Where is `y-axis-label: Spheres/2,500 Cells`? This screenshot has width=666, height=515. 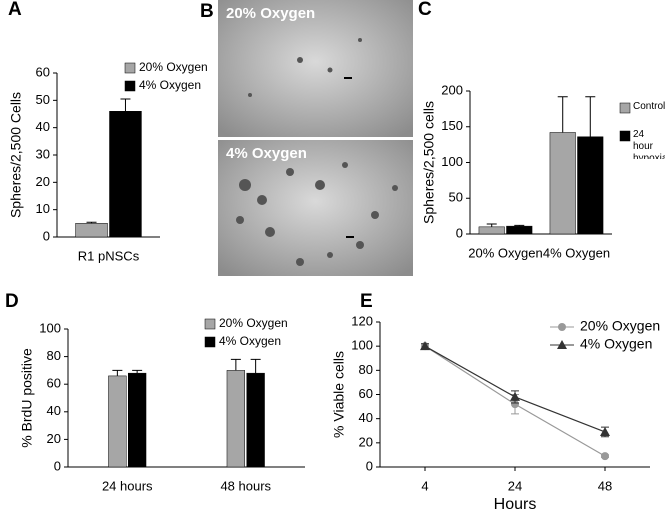 y-axis-label: Spheres/2,500 Cells is located at coordinates (16, 155).